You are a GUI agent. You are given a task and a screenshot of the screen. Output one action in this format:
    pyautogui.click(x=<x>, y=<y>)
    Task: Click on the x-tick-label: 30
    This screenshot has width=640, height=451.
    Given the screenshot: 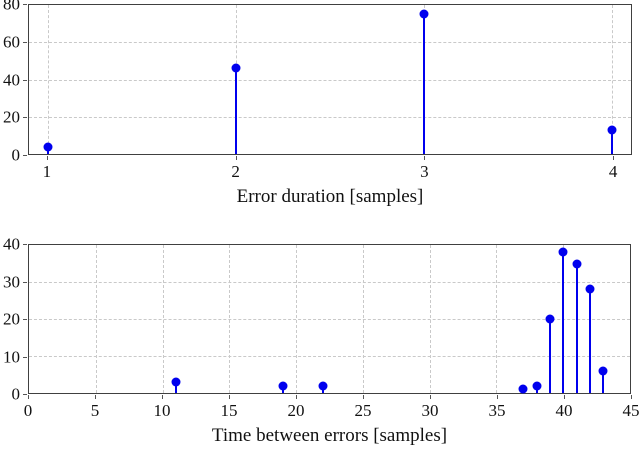 What is the action you would take?
    pyautogui.click(x=430, y=410)
    